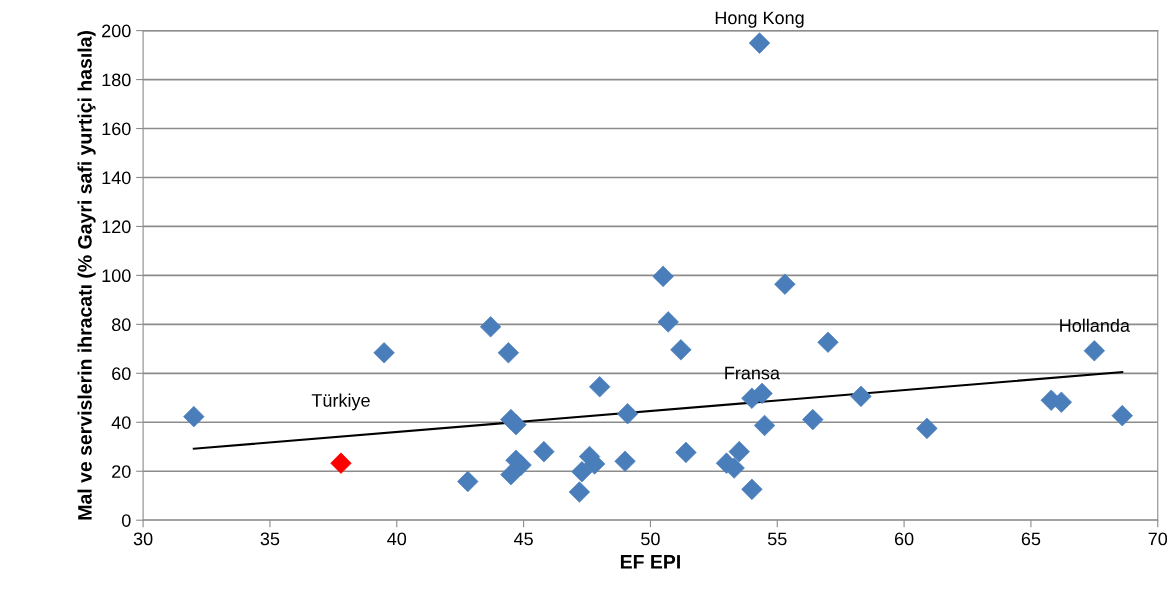  Describe the element at coordinates (121, 422) in the screenshot. I see `y-tick-label: 40` at that location.